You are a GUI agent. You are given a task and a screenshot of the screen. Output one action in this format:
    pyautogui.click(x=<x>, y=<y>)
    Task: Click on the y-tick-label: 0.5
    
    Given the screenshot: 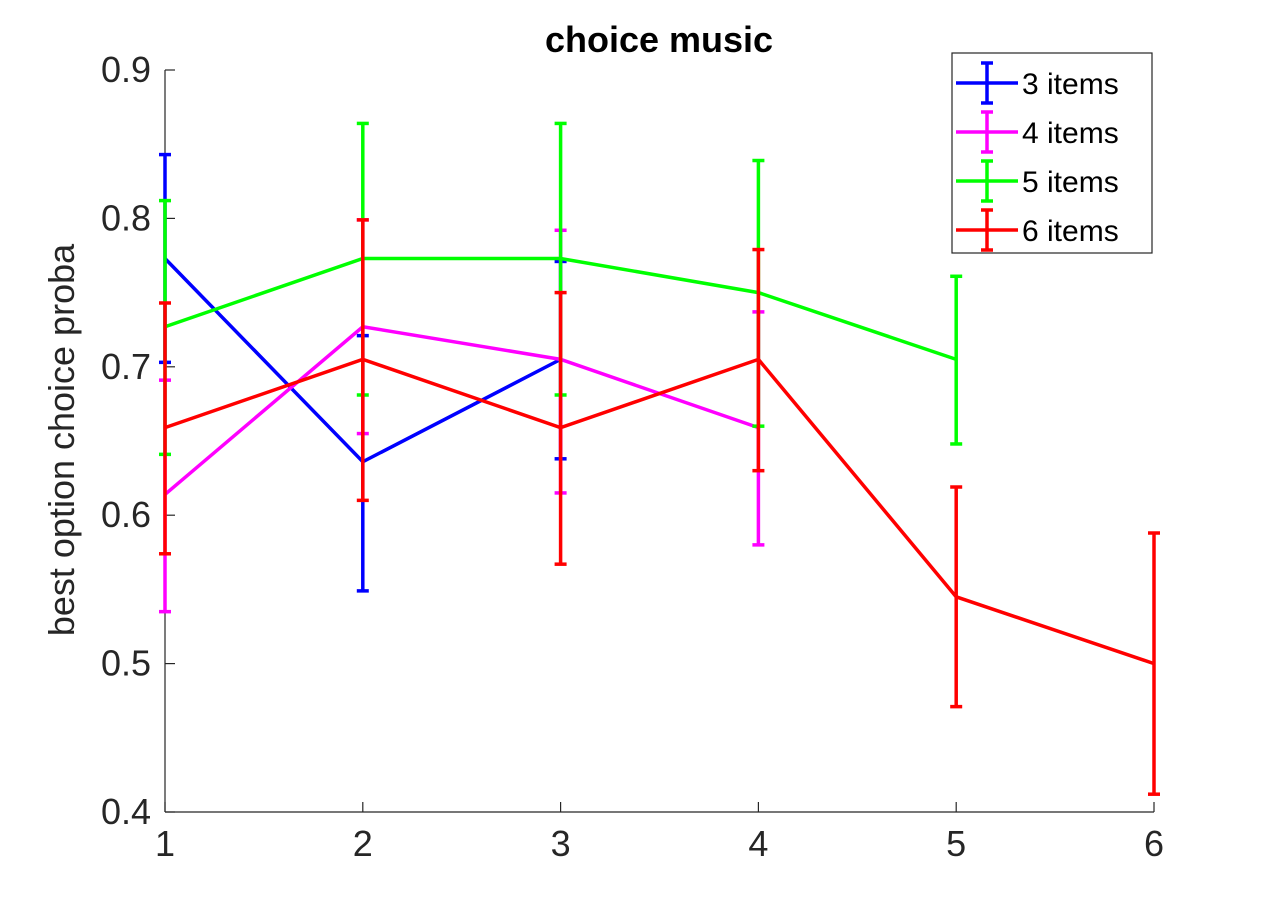 What is the action you would take?
    pyautogui.click(x=126, y=663)
    